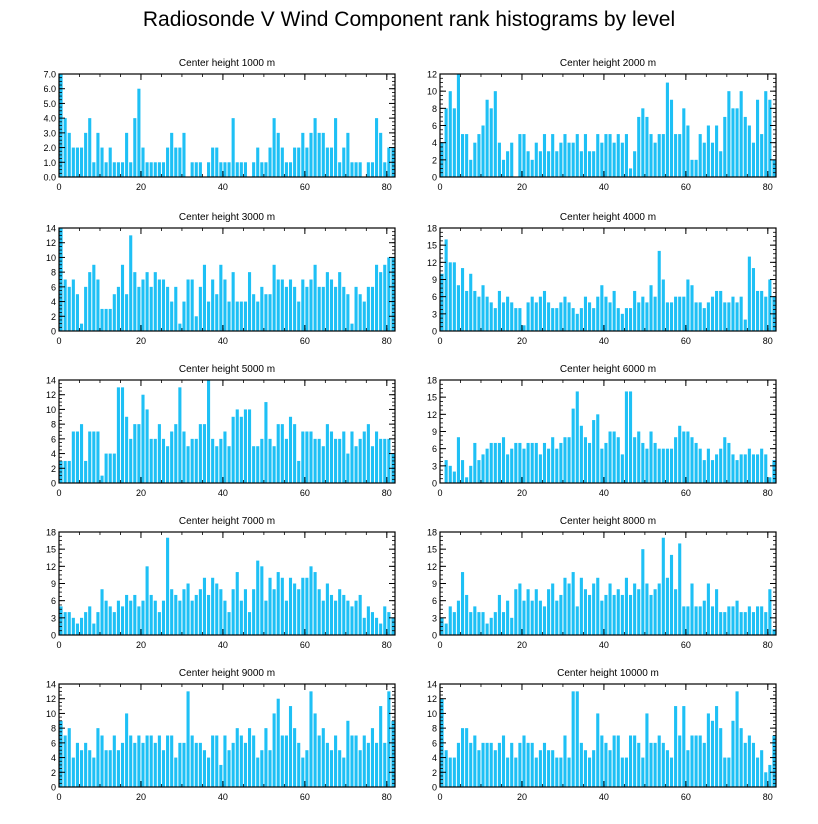 The image size is (818, 824). Describe the element at coordinates (434, 773) in the screenshot. I see `y-tick-label: 2` at that location.